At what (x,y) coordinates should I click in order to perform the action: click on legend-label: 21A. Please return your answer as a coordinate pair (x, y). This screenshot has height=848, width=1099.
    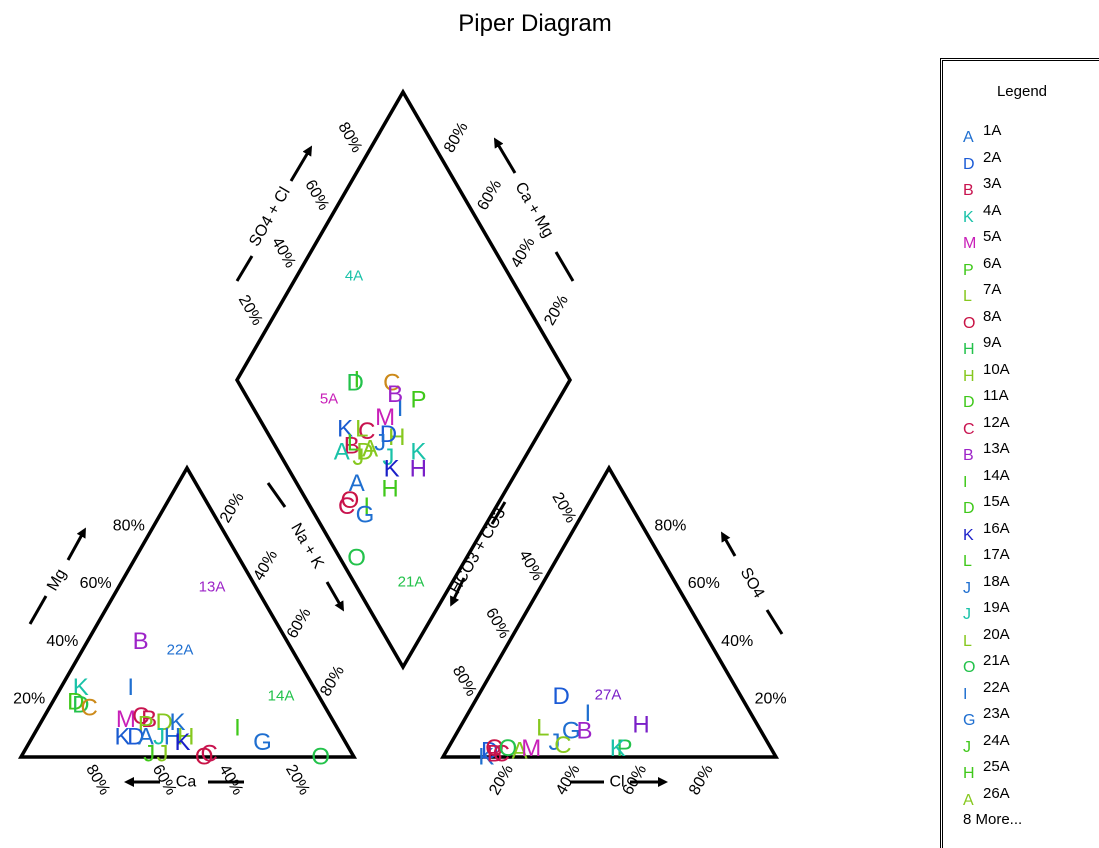
    Looking at the image, I should click on (996, 660).